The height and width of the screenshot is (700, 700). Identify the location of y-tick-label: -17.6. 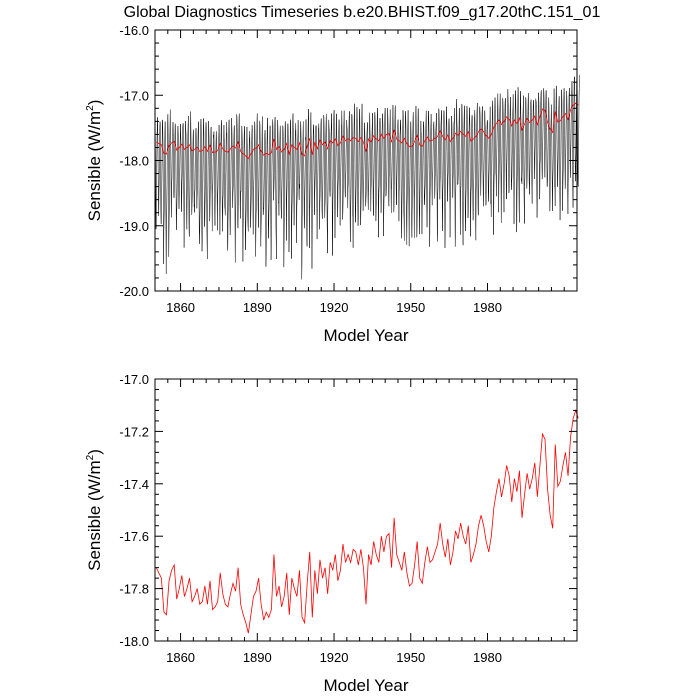
(134, 536).